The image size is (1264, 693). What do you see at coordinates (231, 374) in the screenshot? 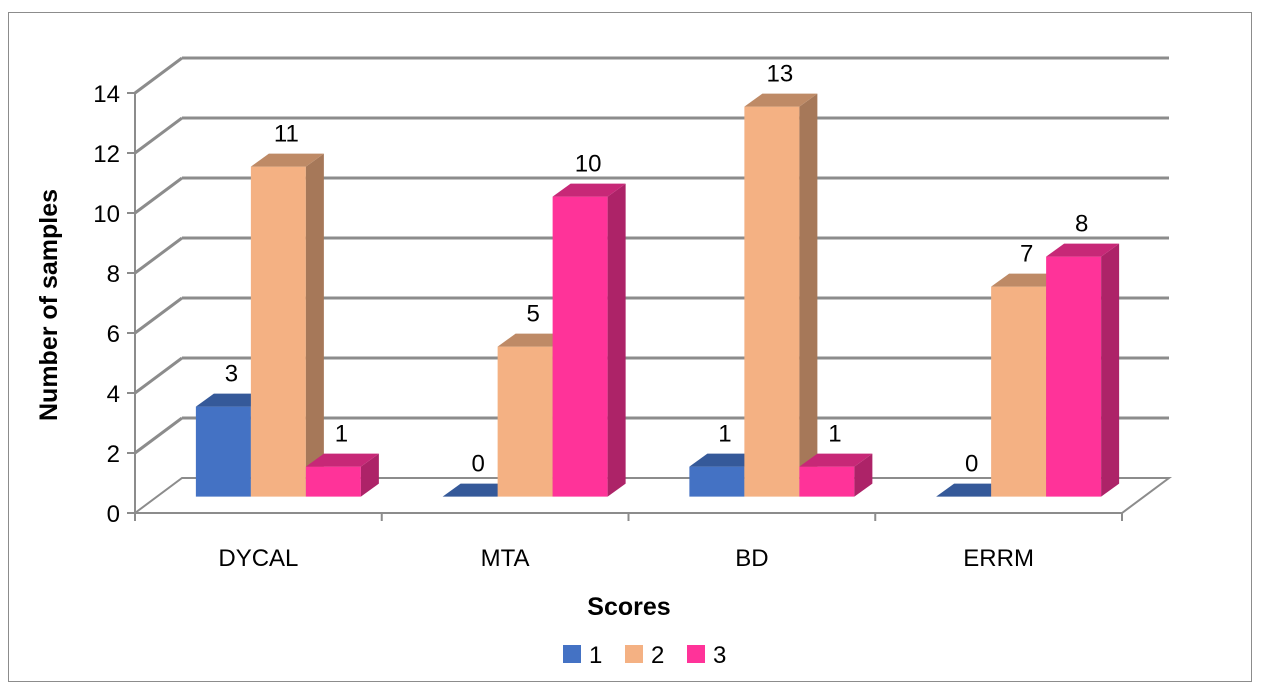
I see `data-label: 3` at bounding box center [231, 374].